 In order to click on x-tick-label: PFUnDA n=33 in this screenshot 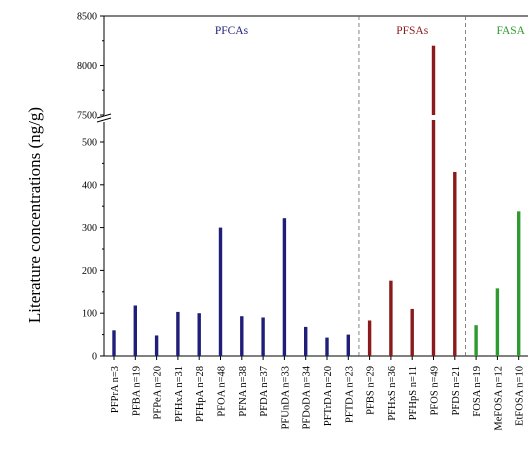, I will do `click(285, 397)`.